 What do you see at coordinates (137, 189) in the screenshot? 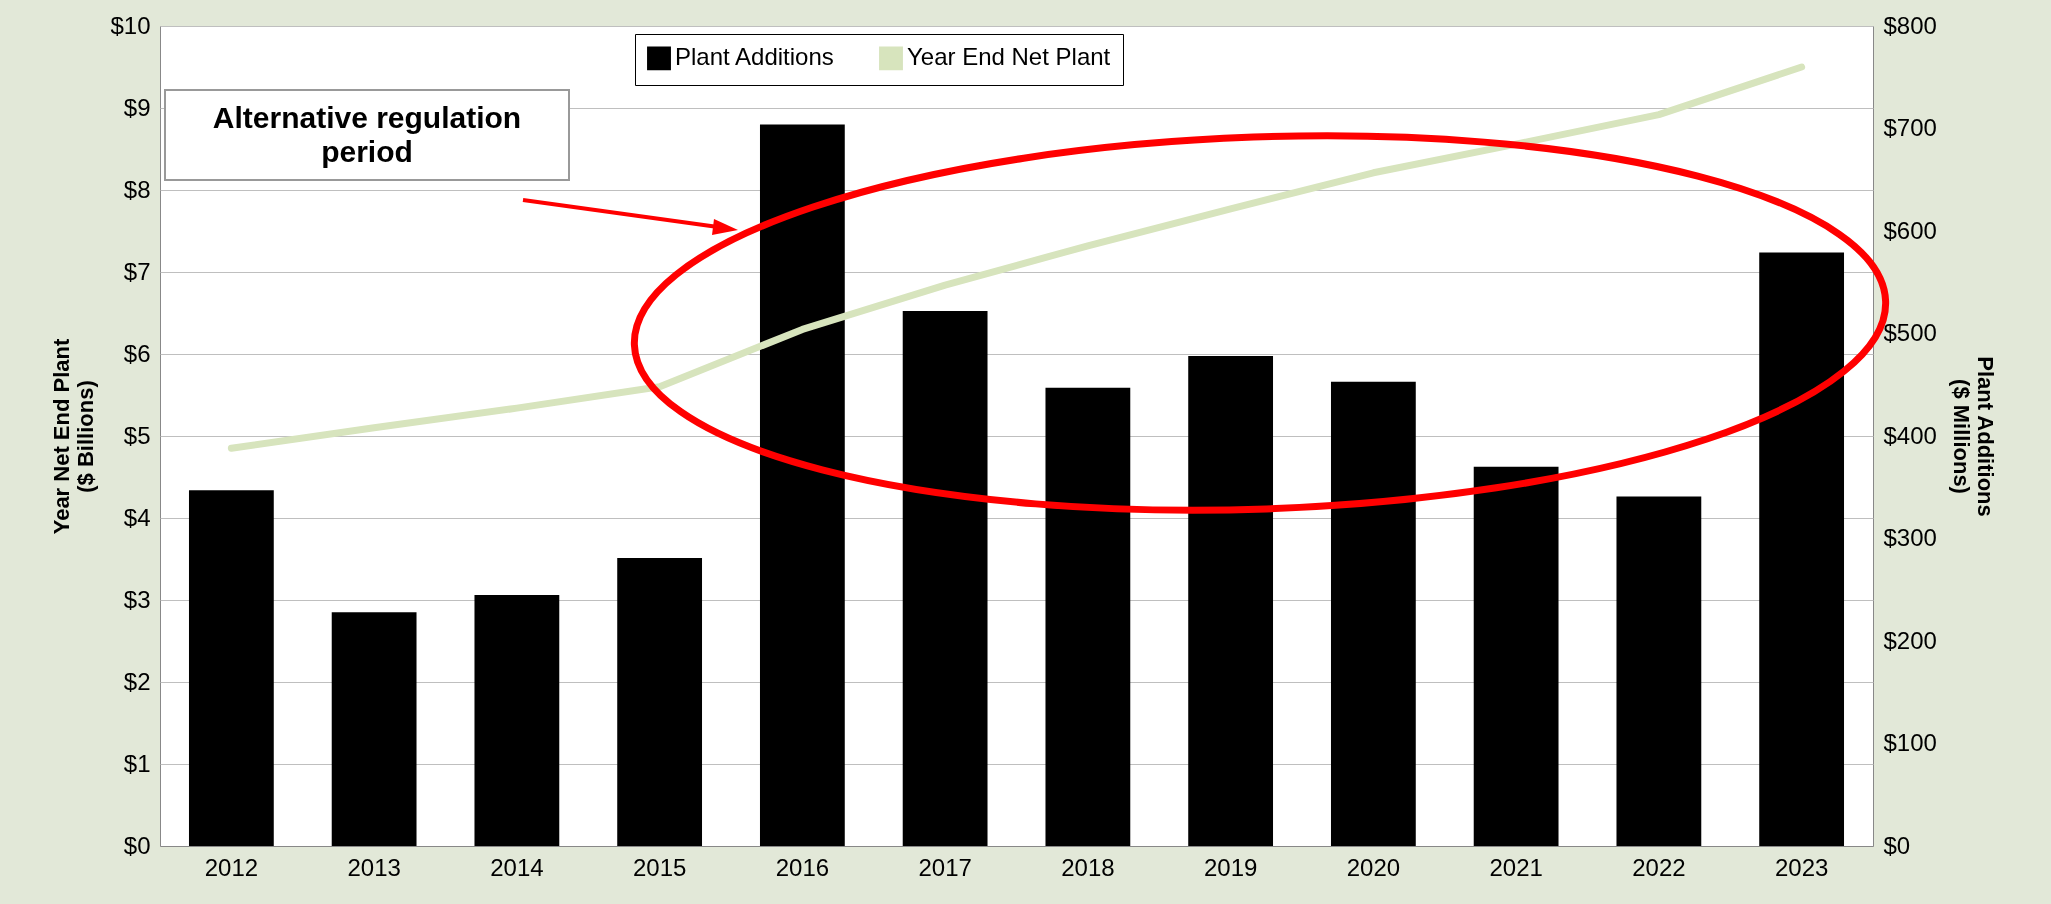
I see `y-tick-label: $8` at bounding box center [137, 189].